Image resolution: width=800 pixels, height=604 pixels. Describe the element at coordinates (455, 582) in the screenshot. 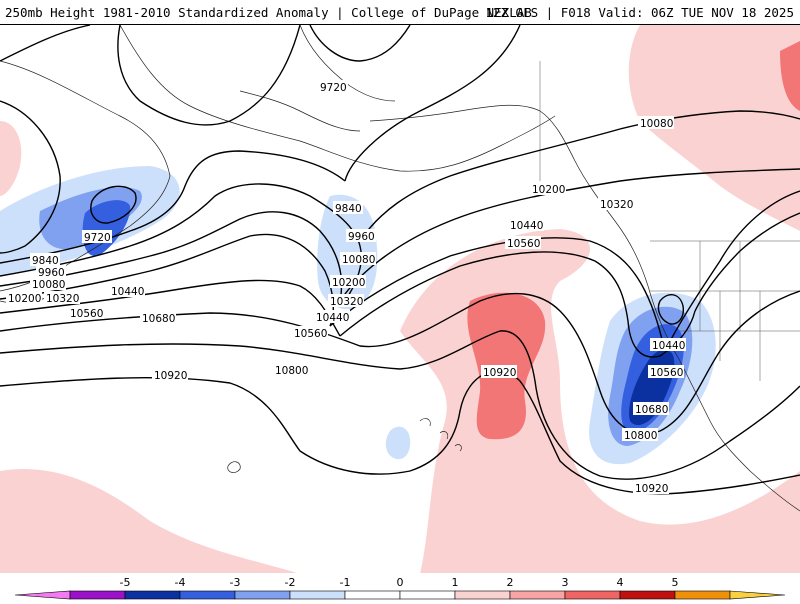

I see `colorbar-tick-label: 1` at that location.